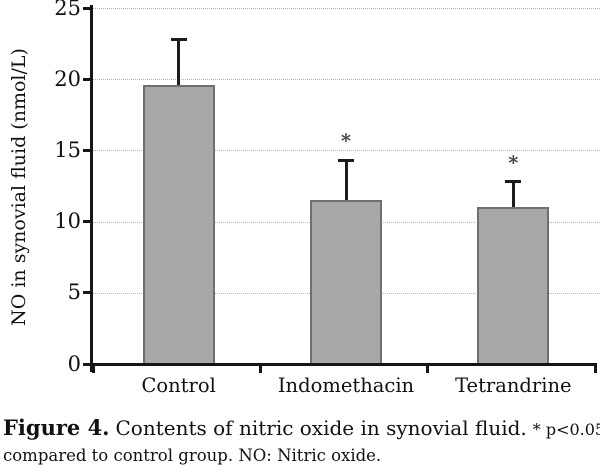 The image size is (600, 473). I want to click on x-axis-line, so click(343, 364).